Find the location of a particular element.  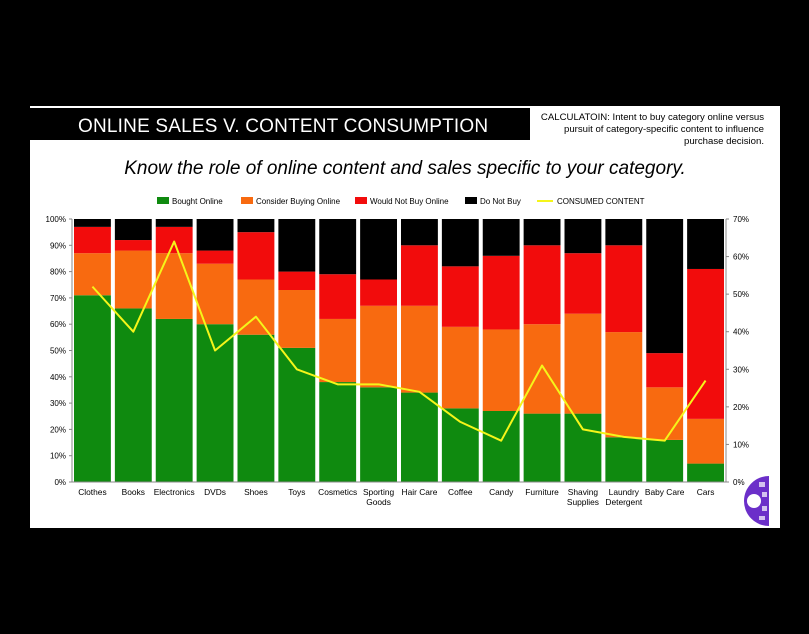

x-category-label-5: Toys is located at coordinates (296, 492).